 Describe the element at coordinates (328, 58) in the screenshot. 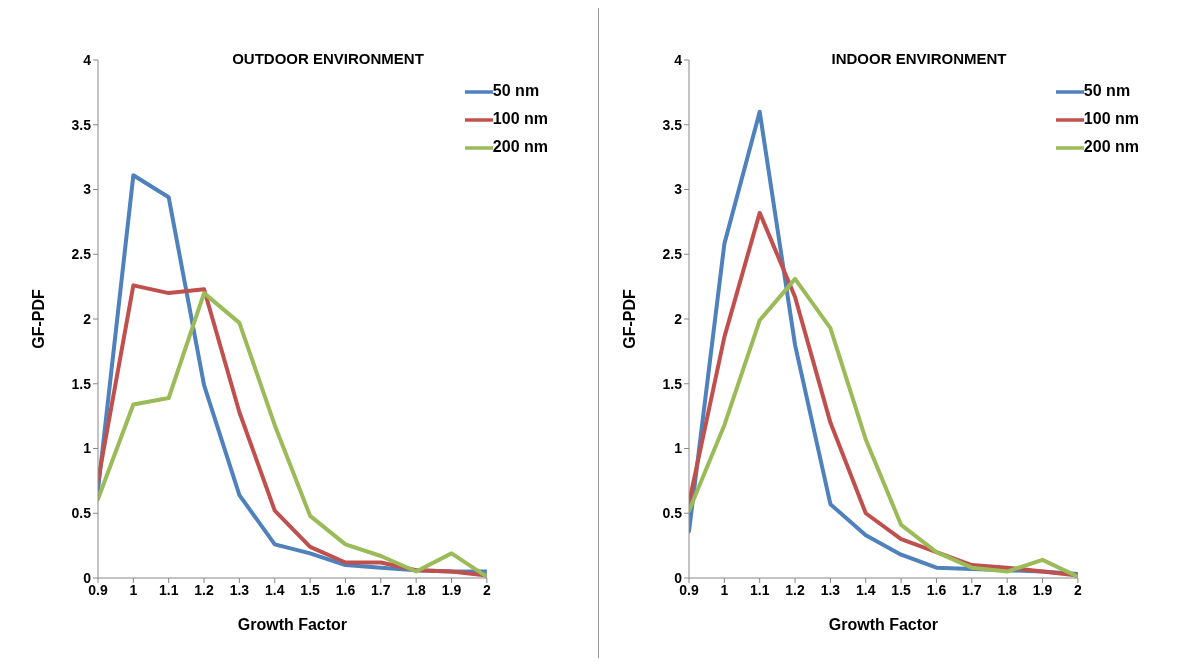

I see `chart-title: OUTDOOR ENVIRONMENT` at that location.